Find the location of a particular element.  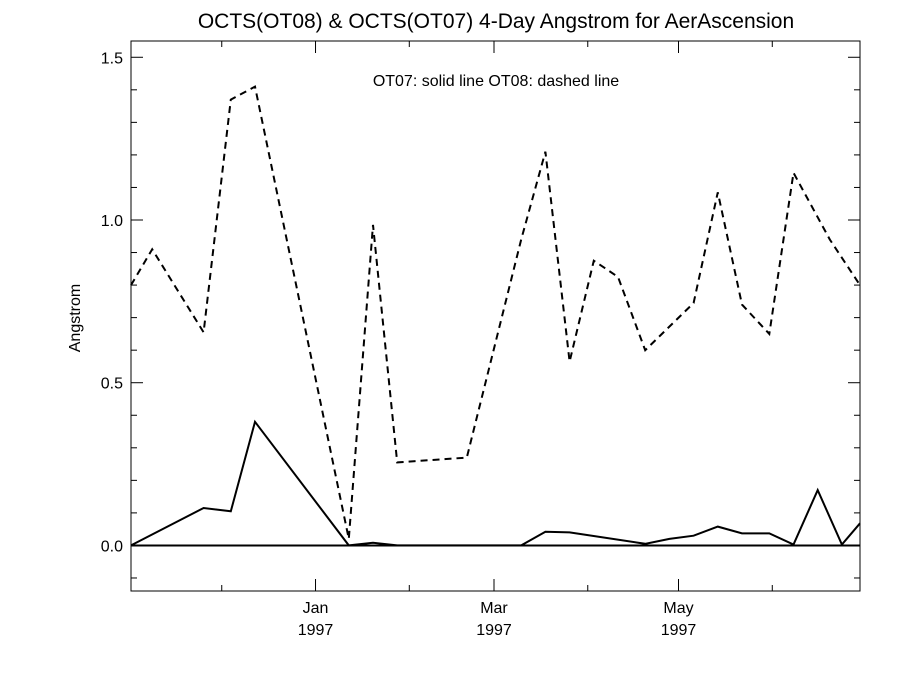

x-tick-label-month: May is located at coordinates (678, 608).